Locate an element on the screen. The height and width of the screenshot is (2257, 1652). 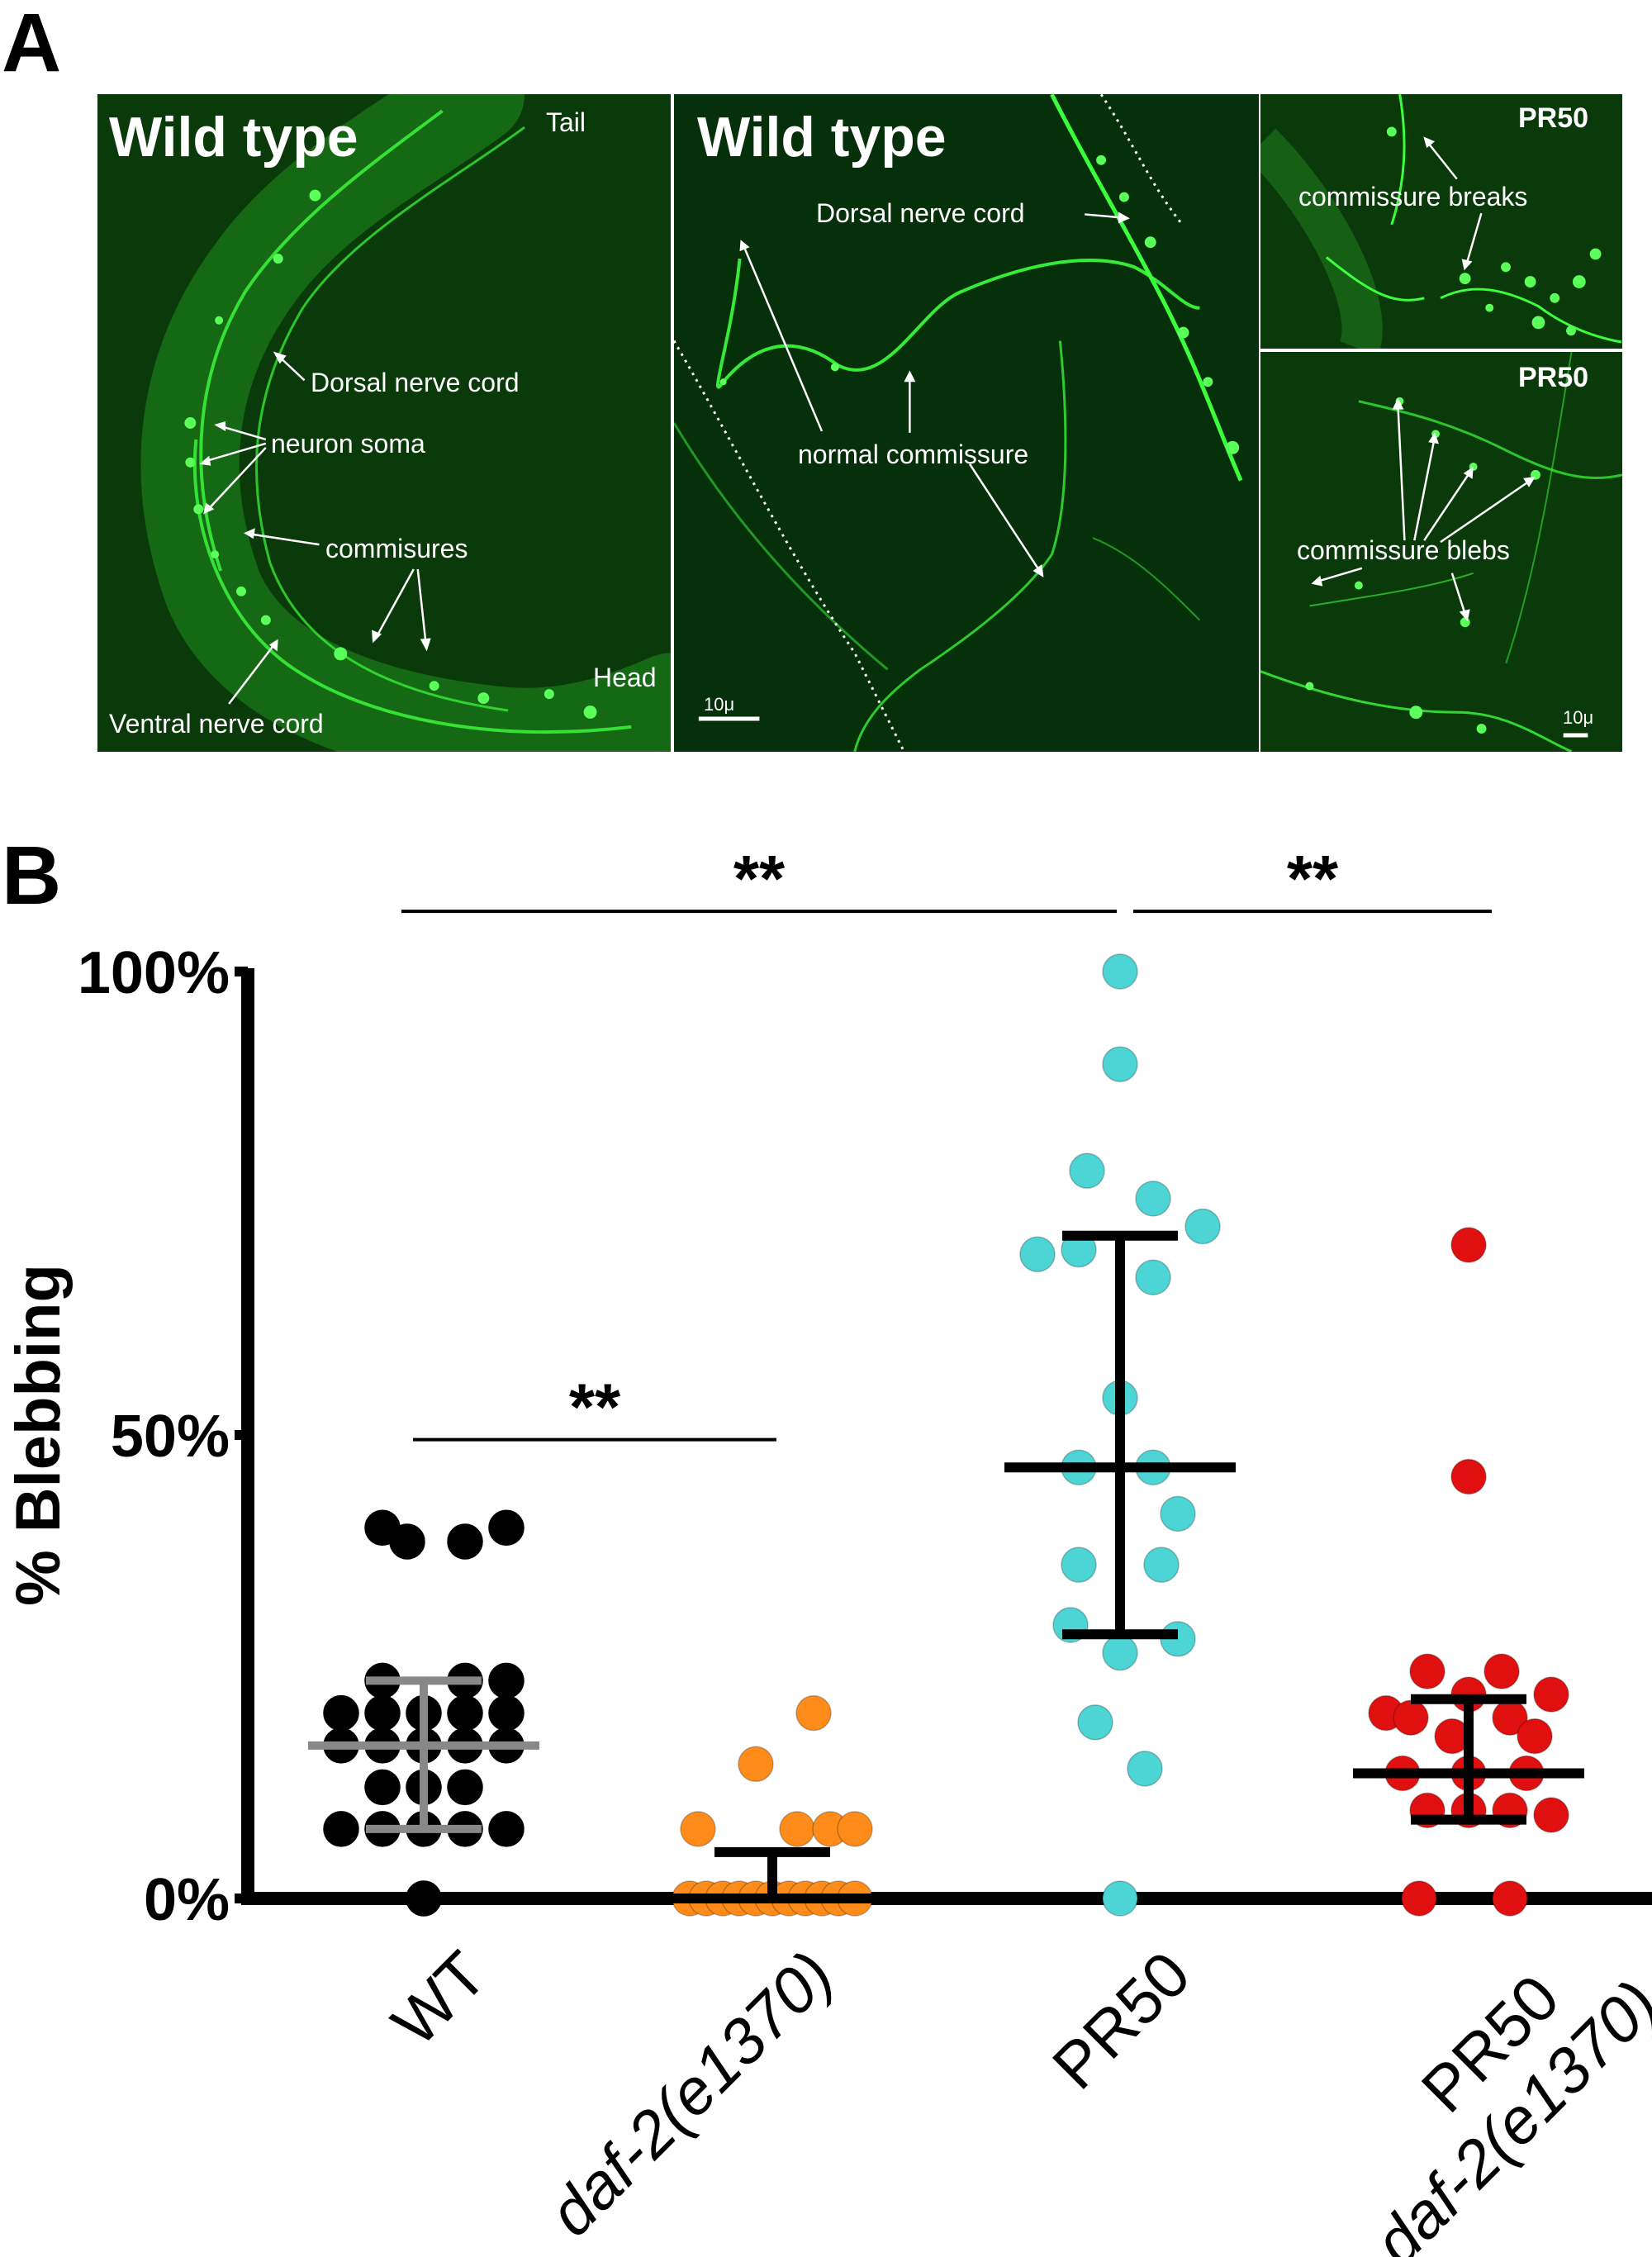
worm-fluorescence-drawing is located at coordinates (405, 423).